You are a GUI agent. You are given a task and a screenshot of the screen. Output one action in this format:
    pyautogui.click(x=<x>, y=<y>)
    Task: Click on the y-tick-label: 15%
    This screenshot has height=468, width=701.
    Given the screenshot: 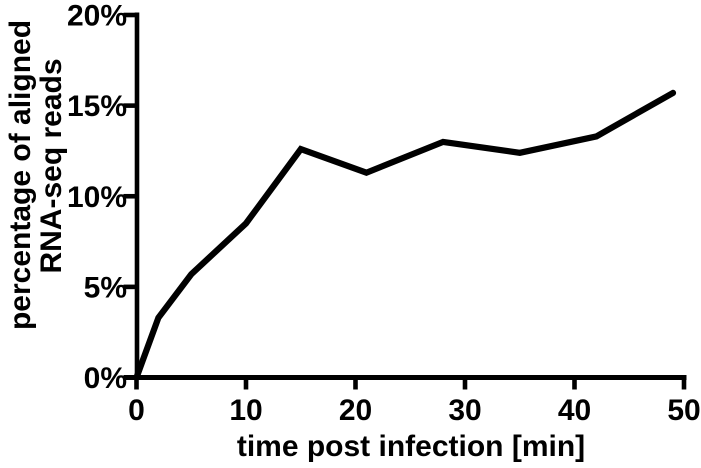 What is the action you would take?
    pyautogui.click(x=97, y=106)
    